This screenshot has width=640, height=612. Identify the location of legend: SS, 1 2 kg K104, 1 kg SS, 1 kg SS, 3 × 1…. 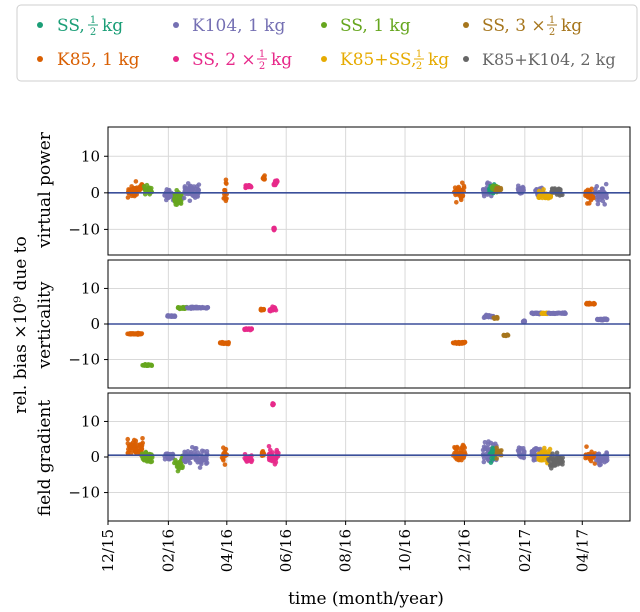
(327, 43).